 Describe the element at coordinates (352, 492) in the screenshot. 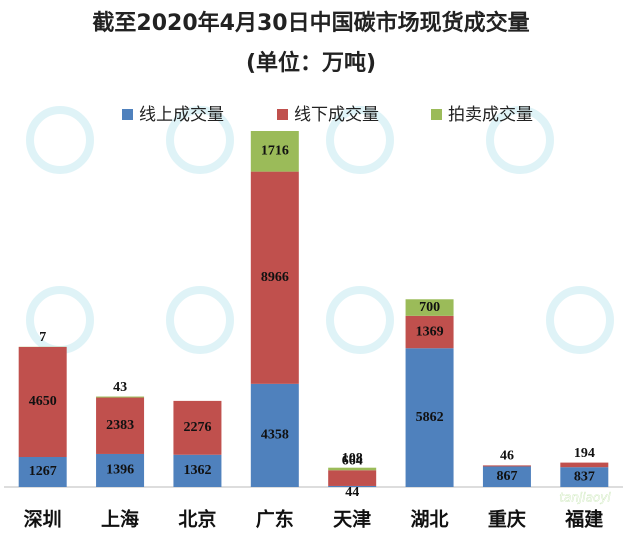

I see `value-label: 44` at that location.